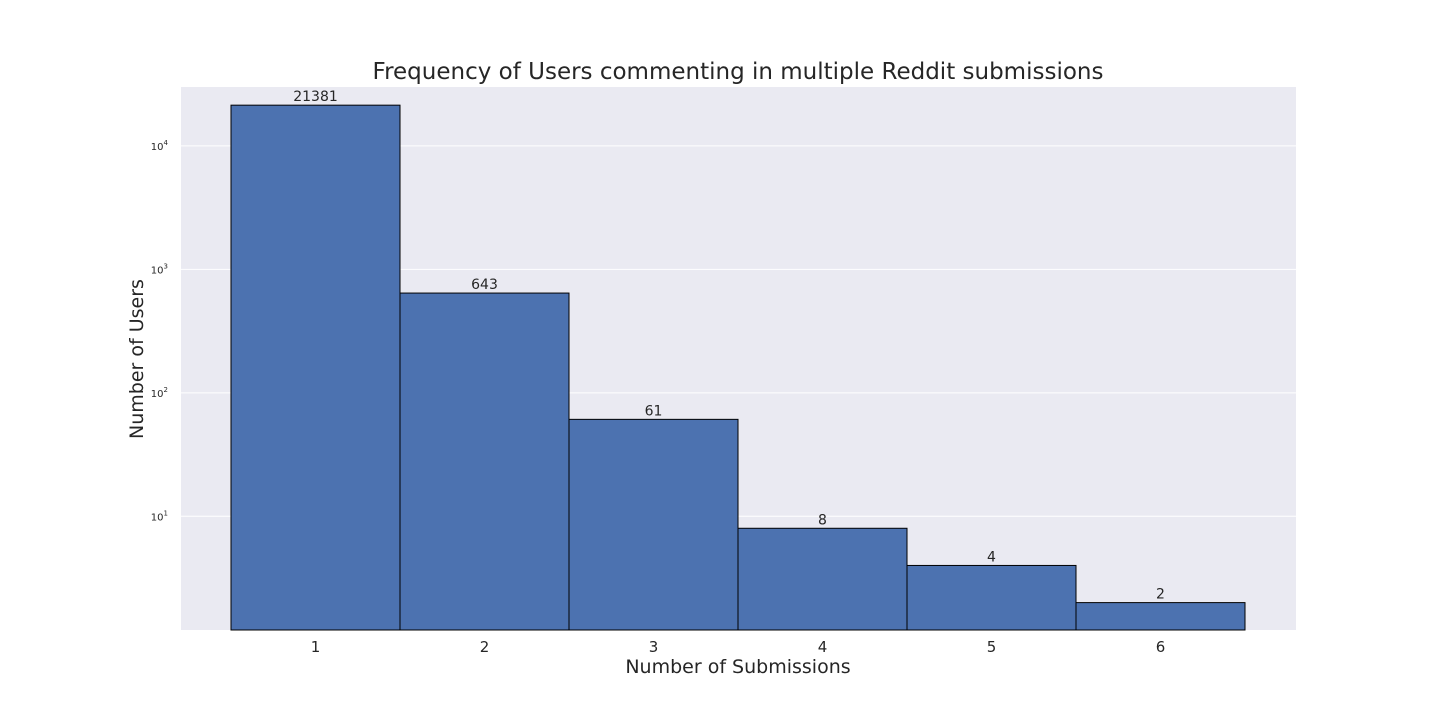  I want to click on x-tick-labels: 1 2 3 4 5 6, so click(738, 647).